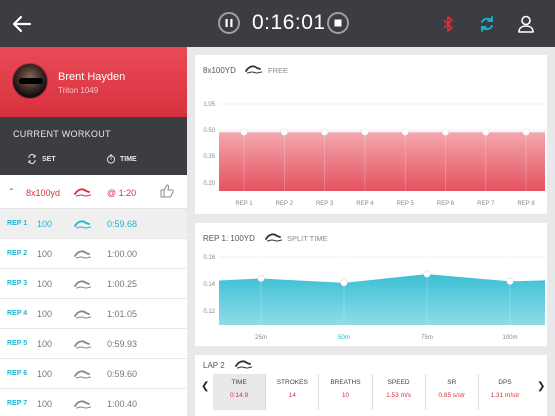 This screenshot has height=416, width=555. What do you see at coordinates (111, 159) in the screenshot?
I see `stopwatch-icon` at bounding box center [111, 159].